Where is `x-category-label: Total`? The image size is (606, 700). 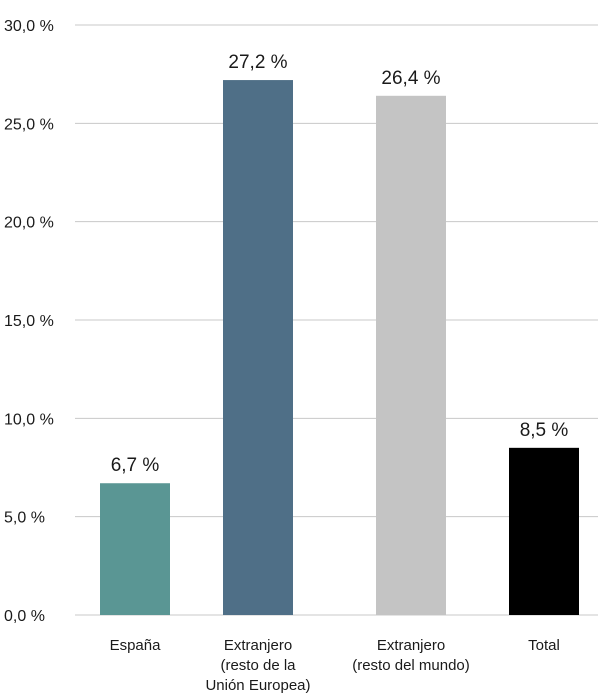
x-category-label: Total is located at coordinates (544, 645).